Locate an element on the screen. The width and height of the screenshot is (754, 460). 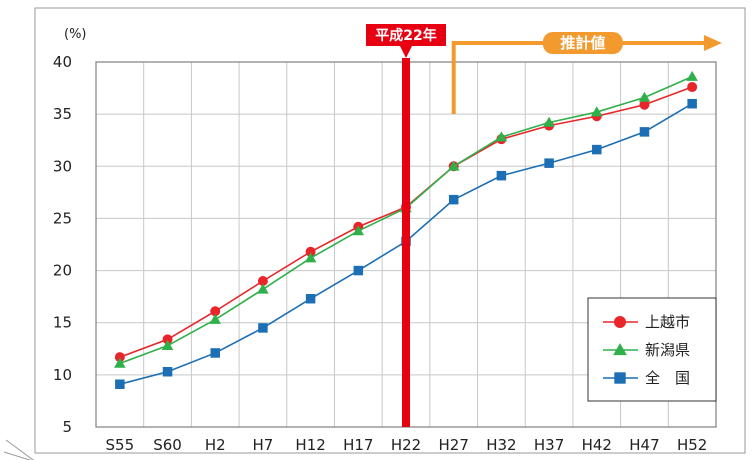
x-tick-label-H52: H52 is located at coordinates (692, 445).